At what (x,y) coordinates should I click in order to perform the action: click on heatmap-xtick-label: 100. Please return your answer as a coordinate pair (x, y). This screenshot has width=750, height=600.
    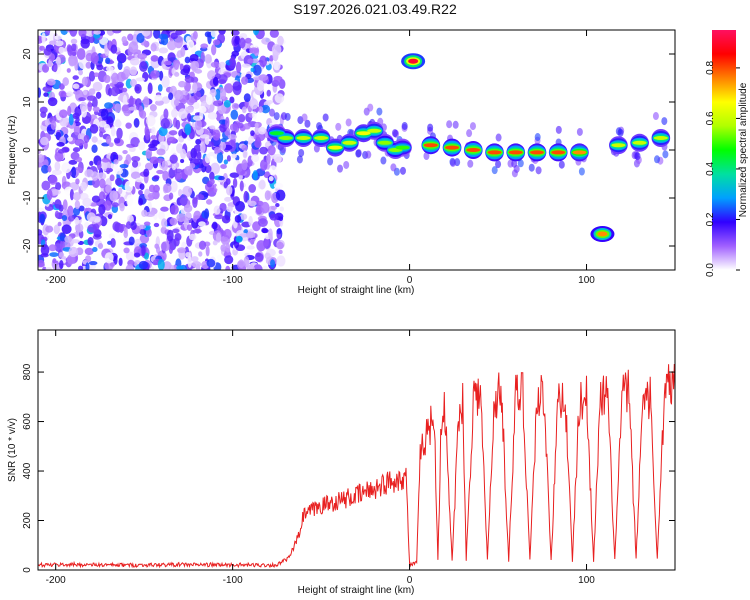
    Looking at the image, I should click on (586, 280).